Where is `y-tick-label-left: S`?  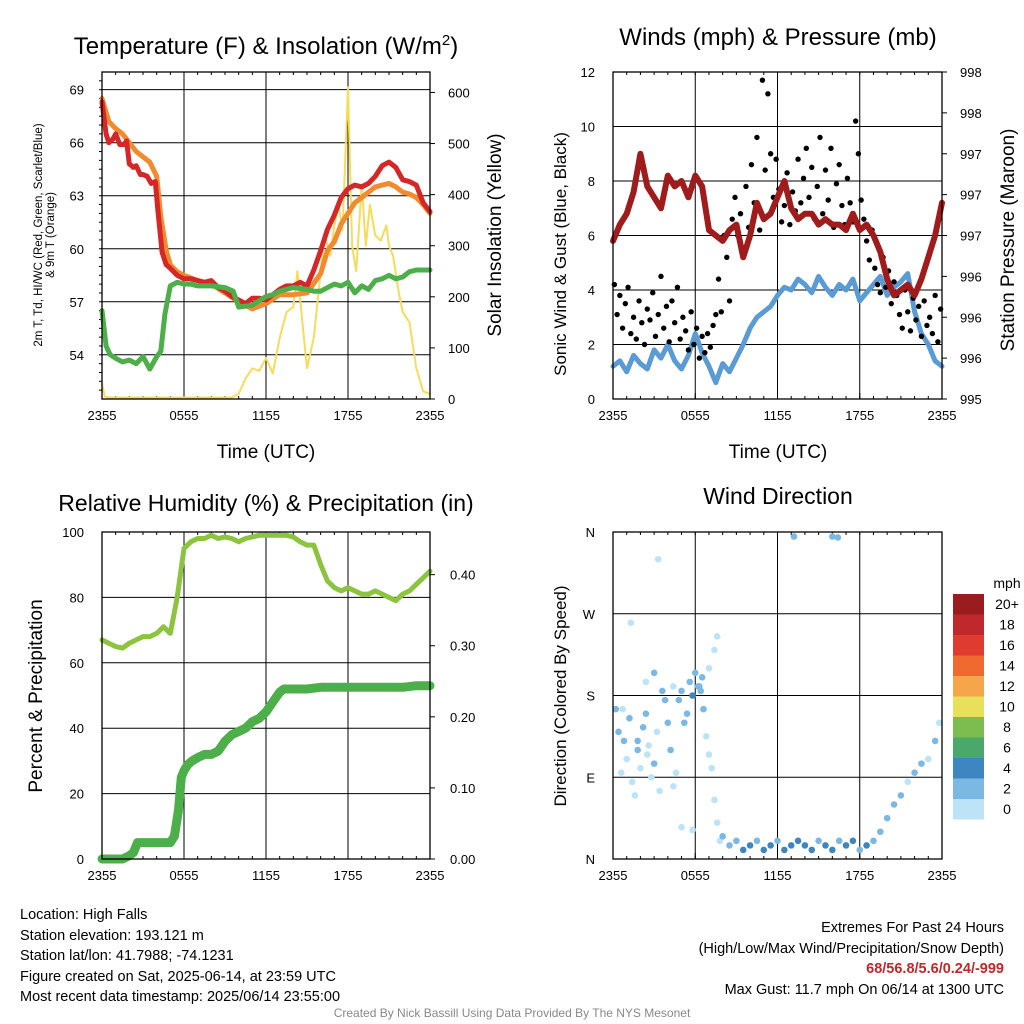
y-tick-label-left: S is located at coordinates (590, 696).